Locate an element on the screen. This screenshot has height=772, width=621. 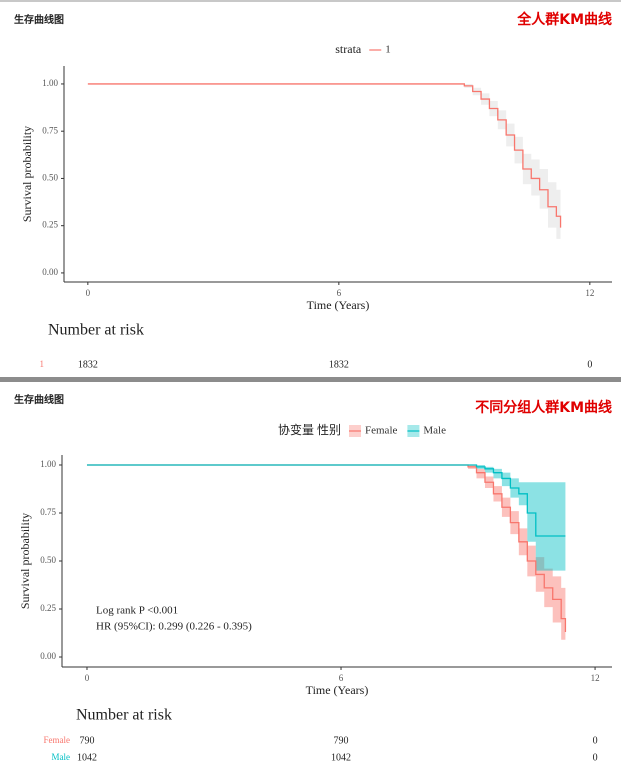
risk-row-name: 1 is located at coordinates (42, 364).